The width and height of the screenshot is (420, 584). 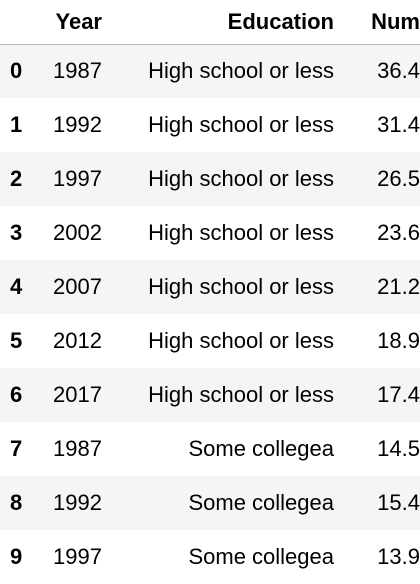 What do you see at coordinates (377, 557) in the screenshot?
I see `cell-num: 13.9` at bounding box center [377, 557].